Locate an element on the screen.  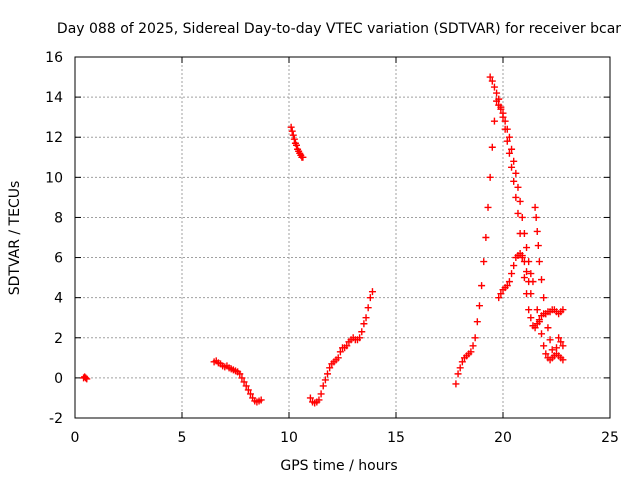
y-tick-label: 14 is located at coordinates (54, 98).